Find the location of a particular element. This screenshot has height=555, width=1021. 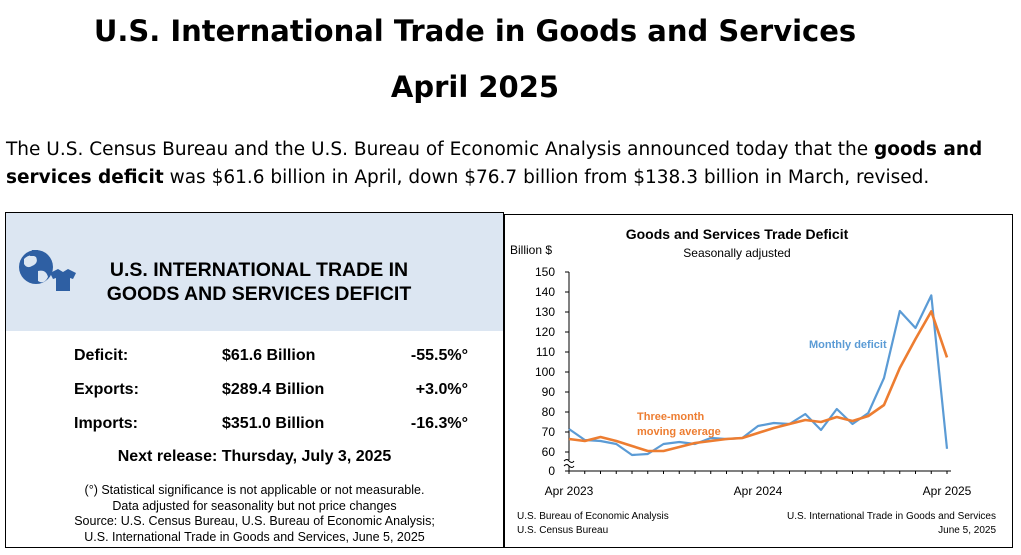

x-tick-label: Apr 2025 is located at coordinates (947, 491).